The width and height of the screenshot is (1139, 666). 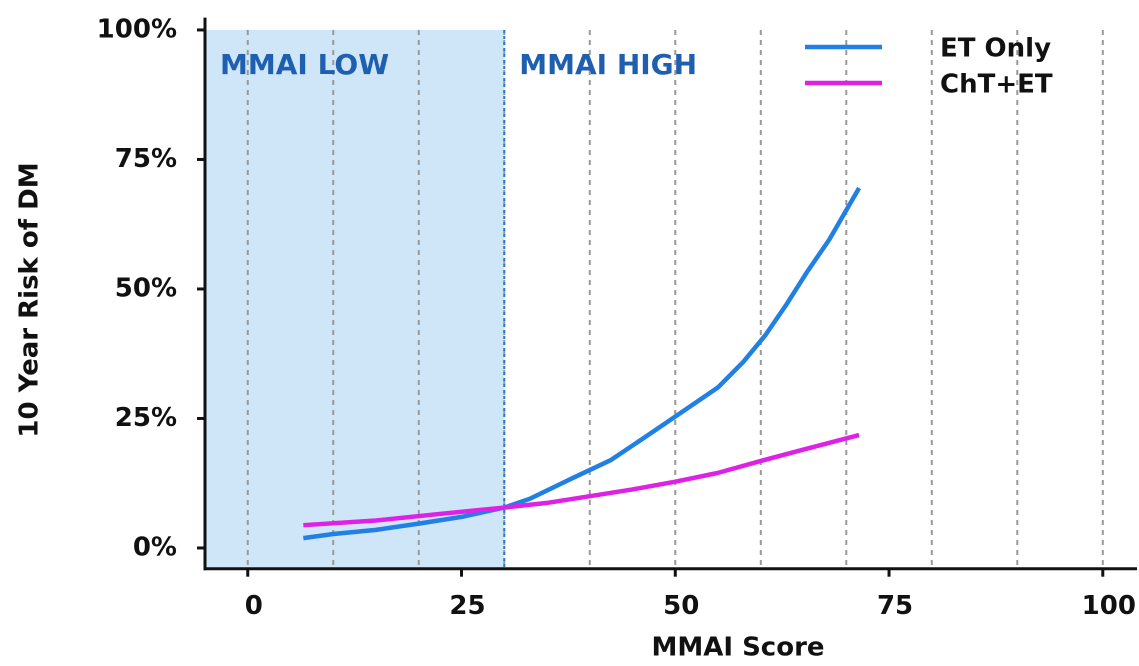 What do you see at coordinates (304, 64) in the screenshot?
I see `annotation: MMAI LOW` at bounding box center [304, 64].